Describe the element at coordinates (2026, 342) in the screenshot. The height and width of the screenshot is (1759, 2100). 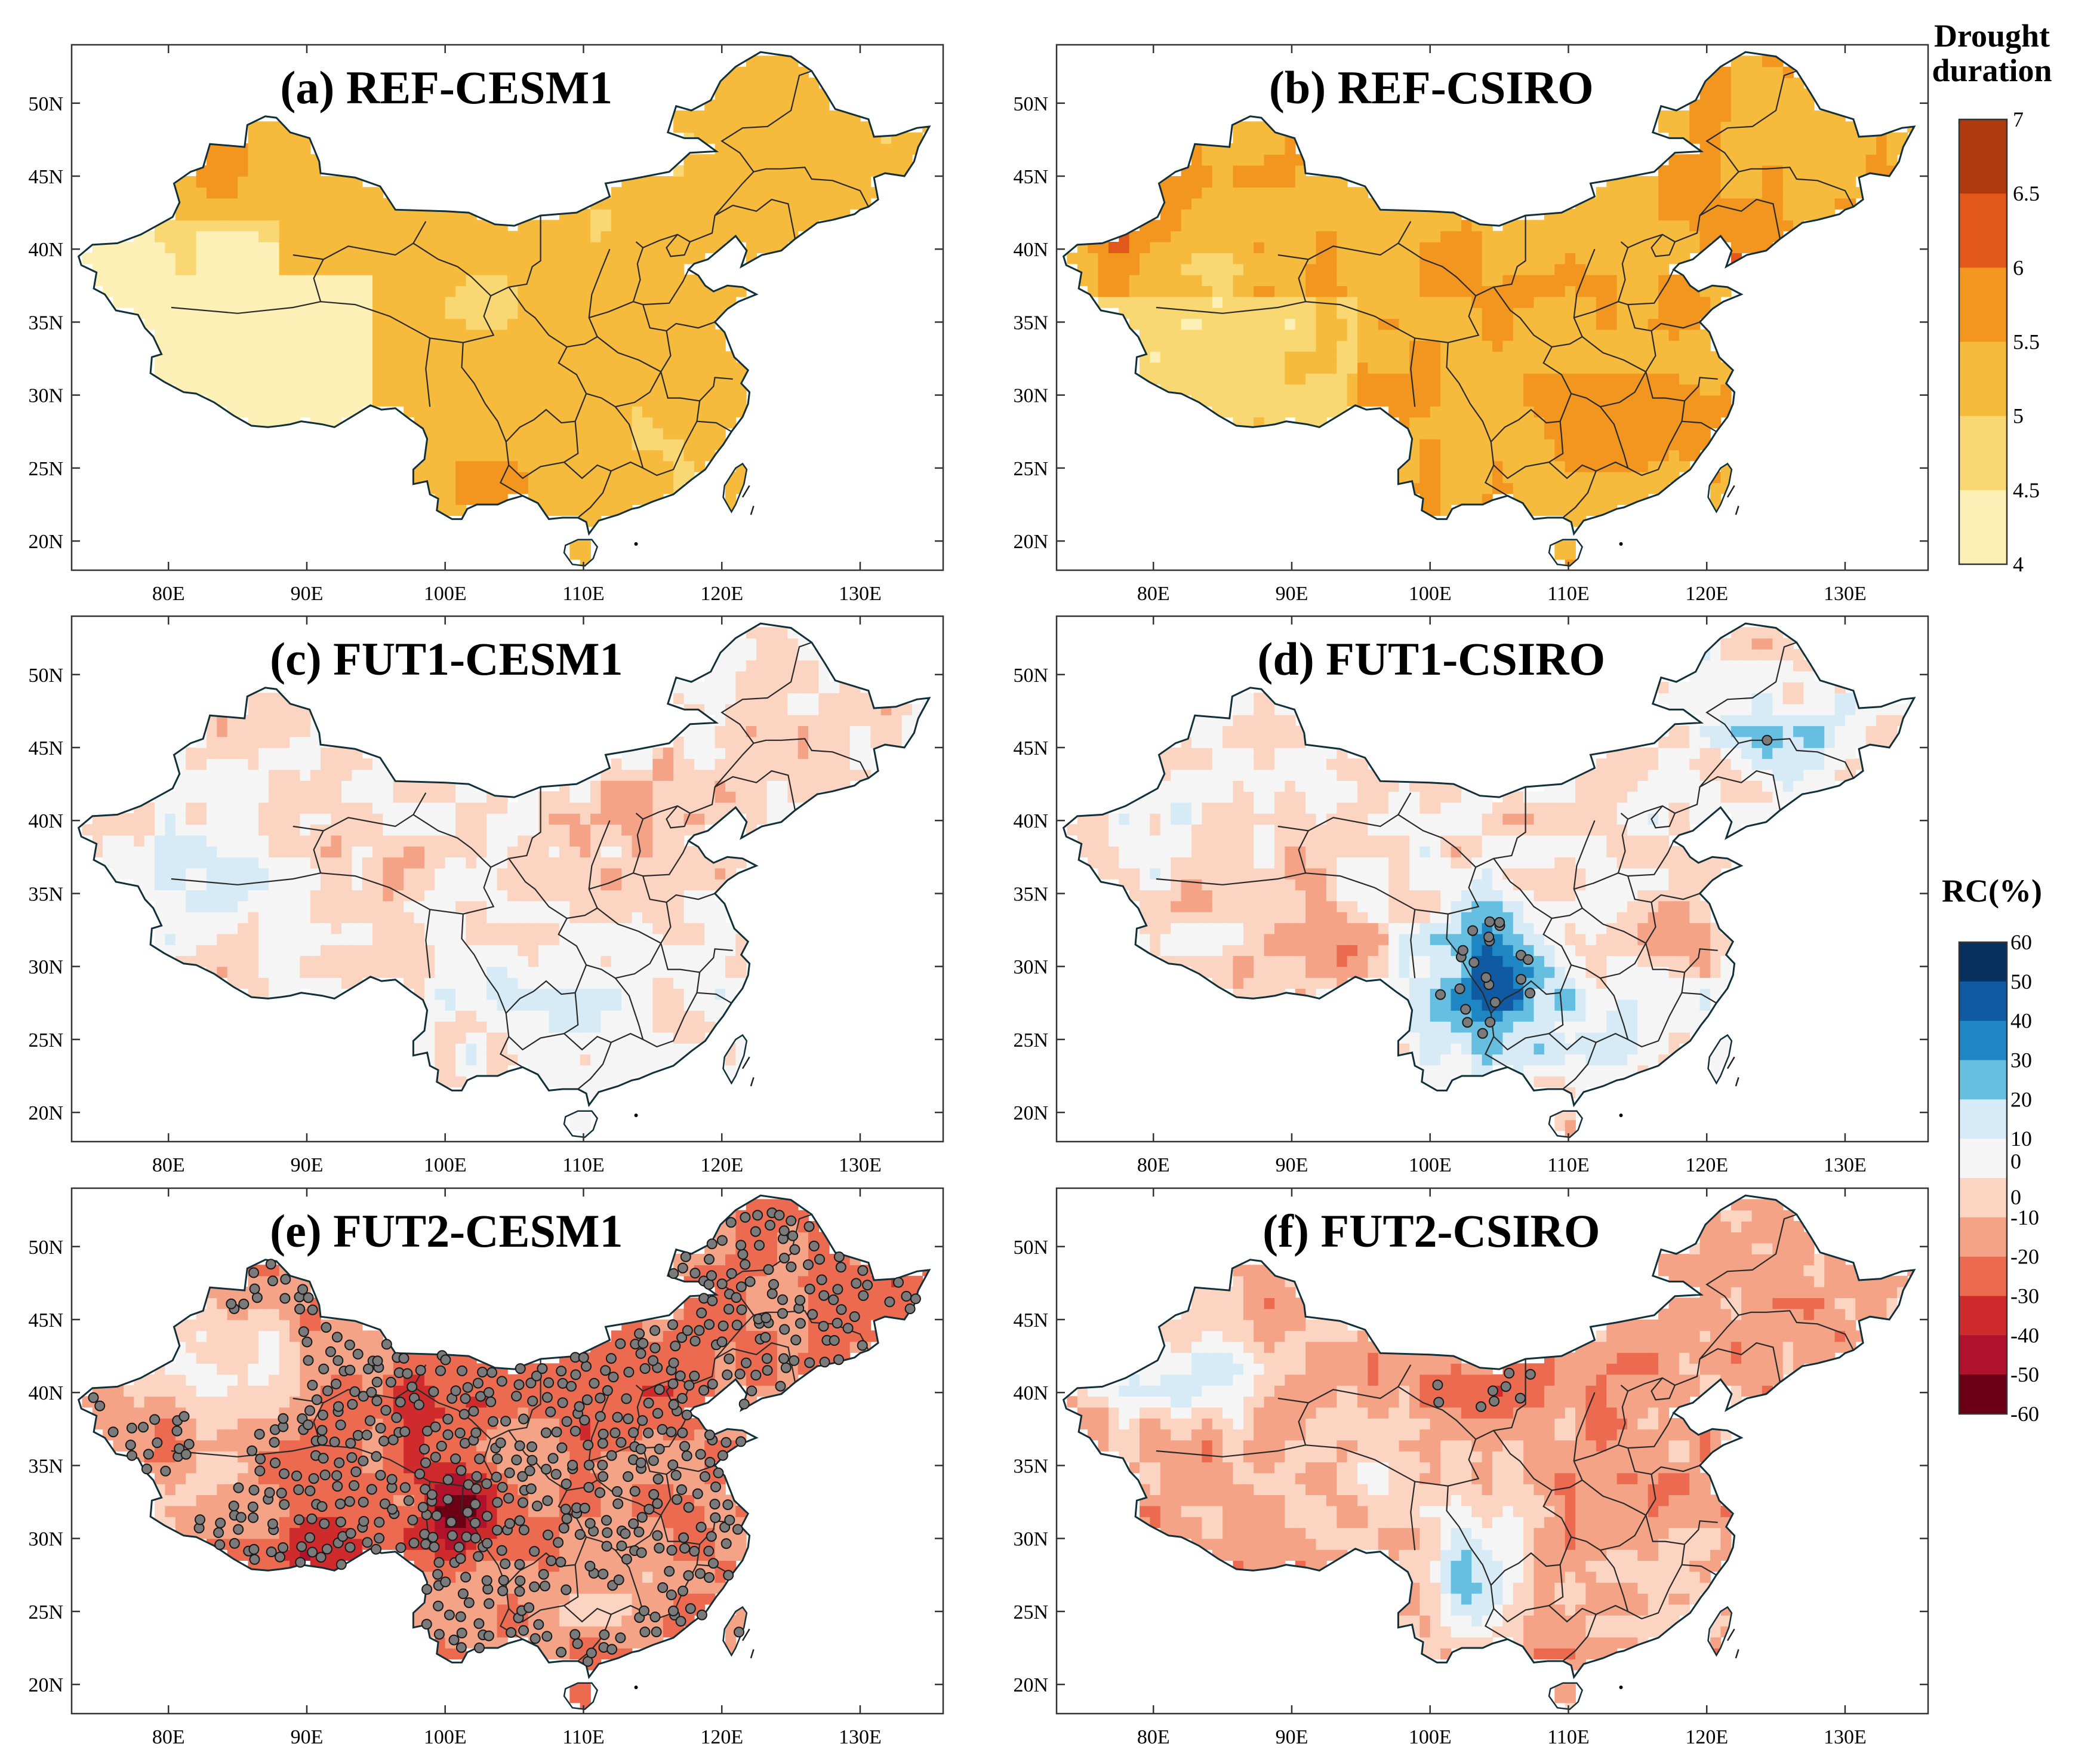
I see `legend-duration-label: 5.5` at that location.